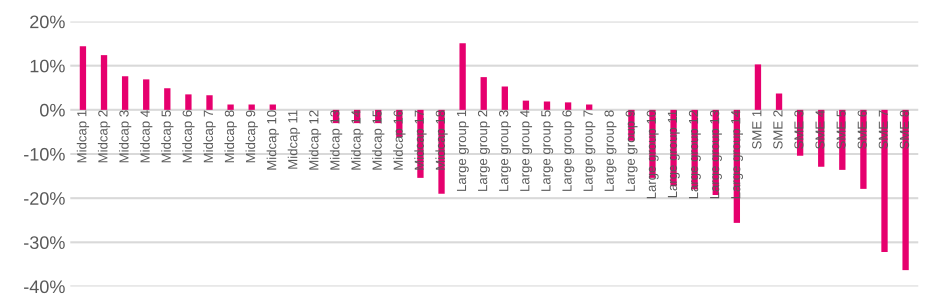 The width and height of the screenshot is (937, 308). Describe the element at coordinates (47, 66) in the screenshot. I see `y-tick-label: 10%` at that location.